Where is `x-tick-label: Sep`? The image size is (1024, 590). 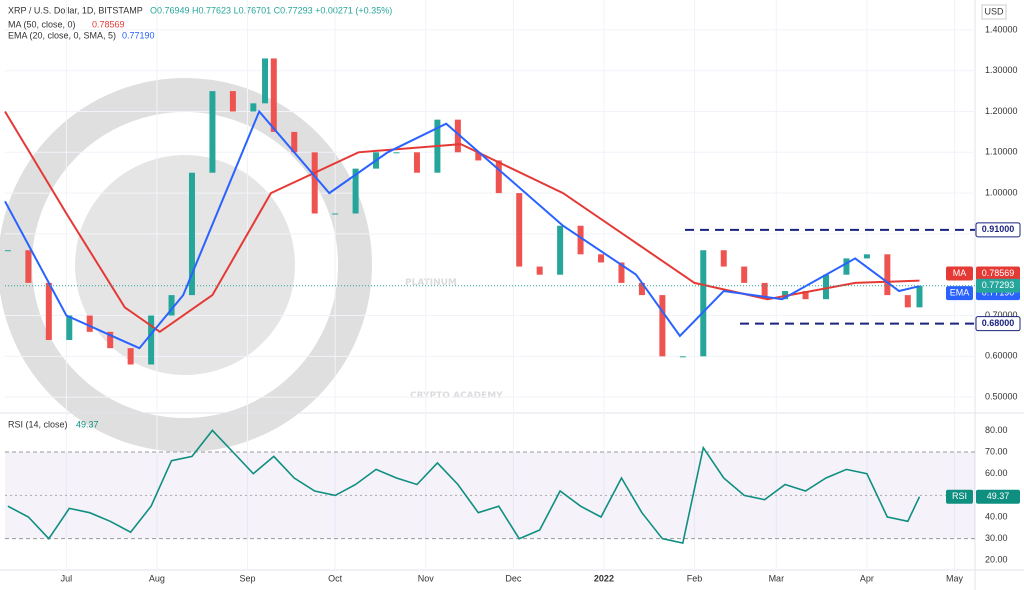
x-tick-label: Sep is located at coordinates (247, 578).